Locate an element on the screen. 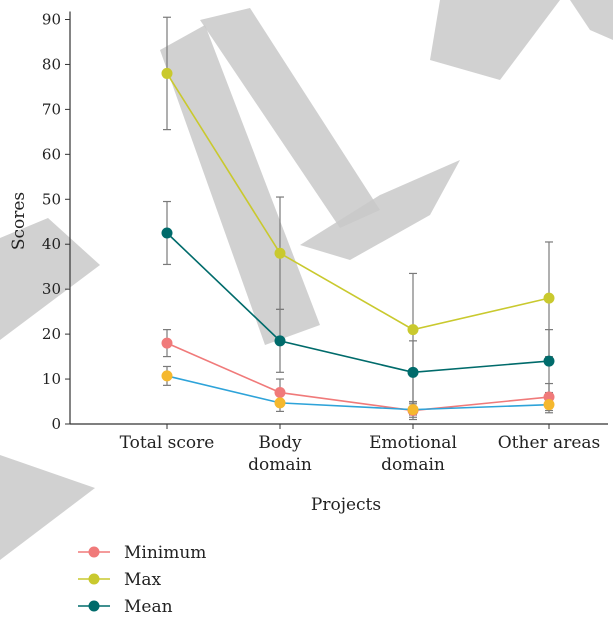 Image resolution: width=613 pixels, height=618 pixels. legend-marker-mean is located at coordinates (94, 606).